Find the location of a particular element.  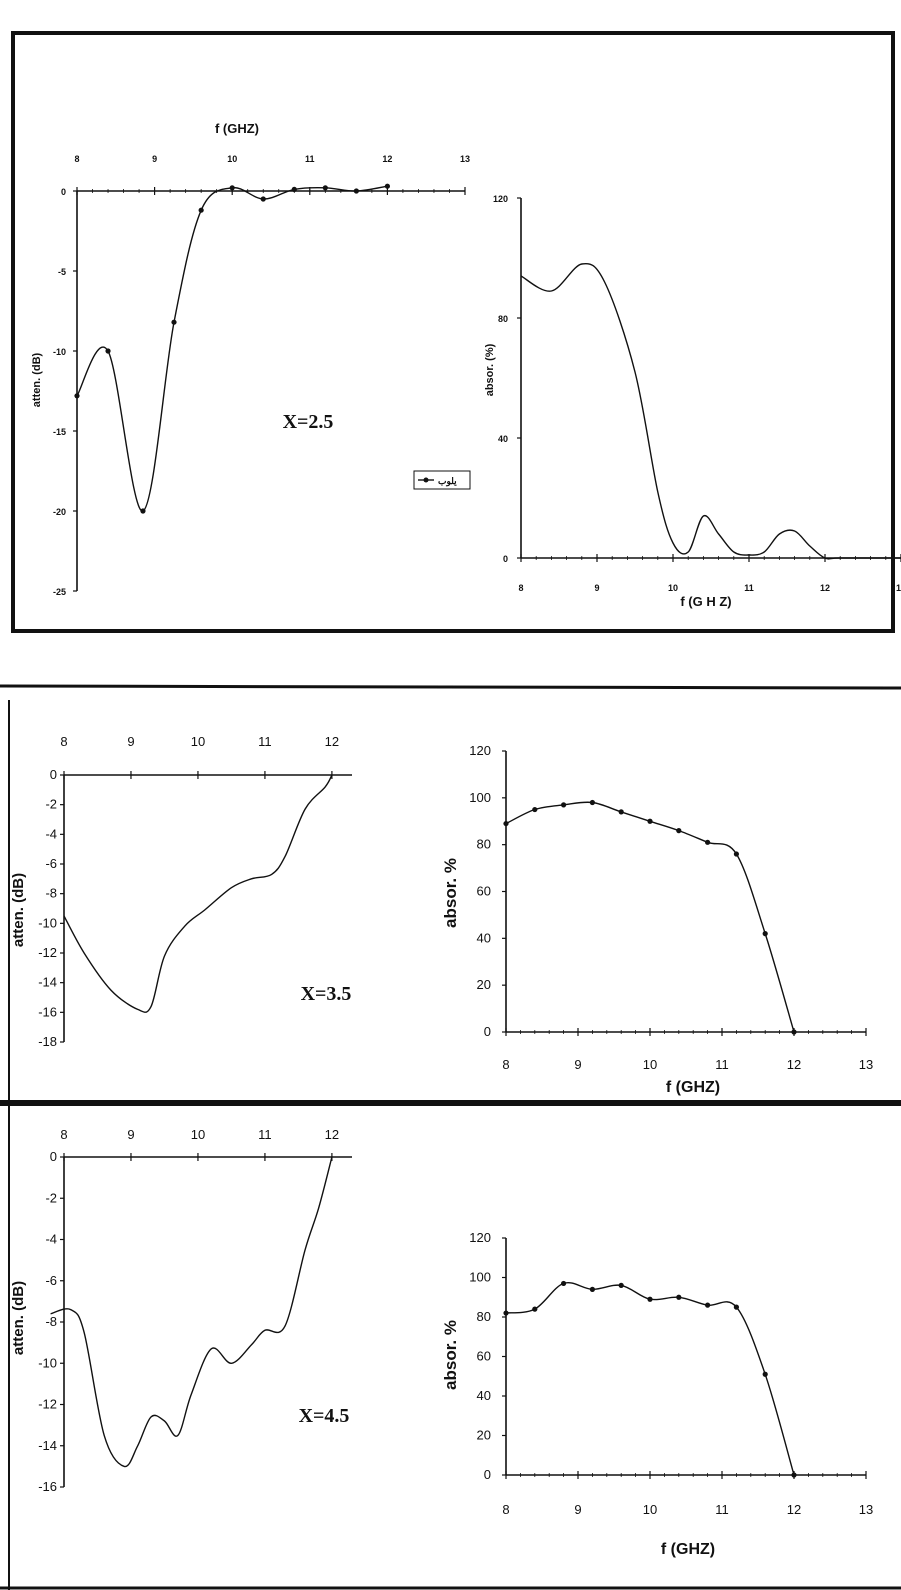

y-tick-label: -5 is located at coordinates (62, 272).